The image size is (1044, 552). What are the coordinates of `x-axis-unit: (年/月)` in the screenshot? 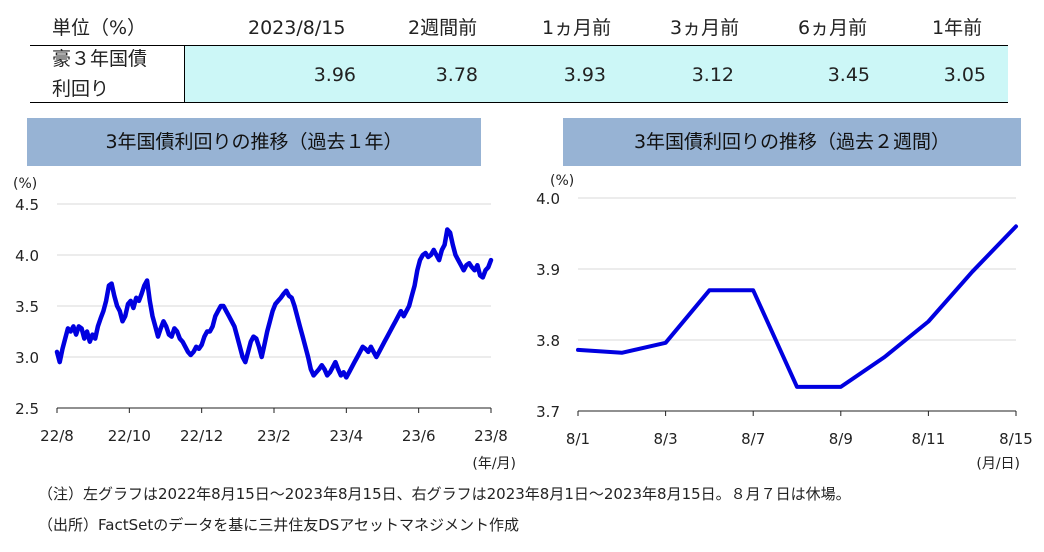 It's located at (494, 464).